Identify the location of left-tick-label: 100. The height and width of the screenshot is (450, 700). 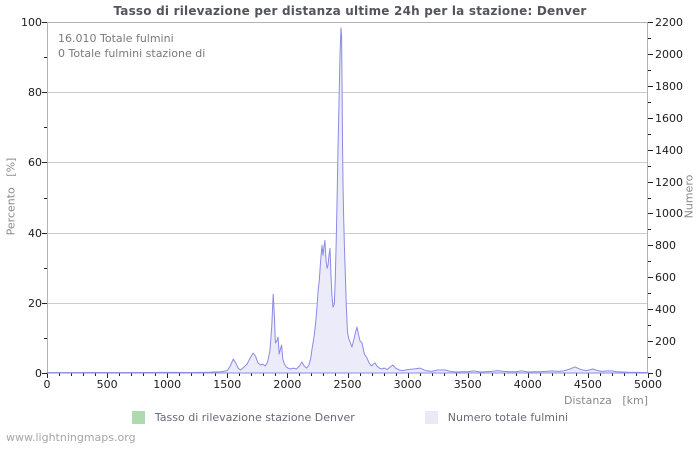
(31, 22).